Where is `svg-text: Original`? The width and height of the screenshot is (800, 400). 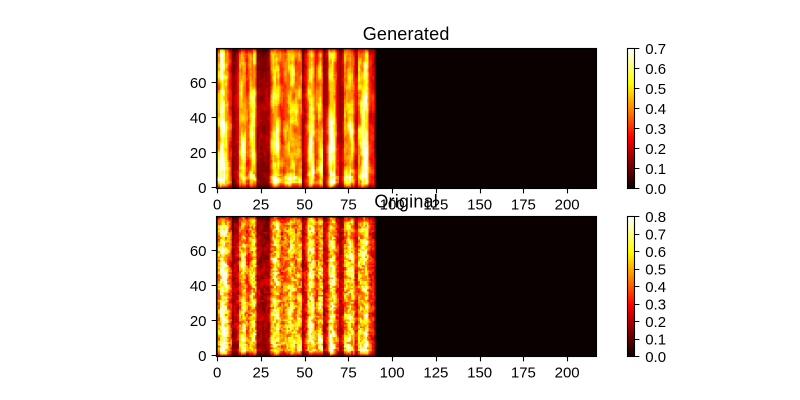
svg-text: Original is located at coordinates (406, 202).